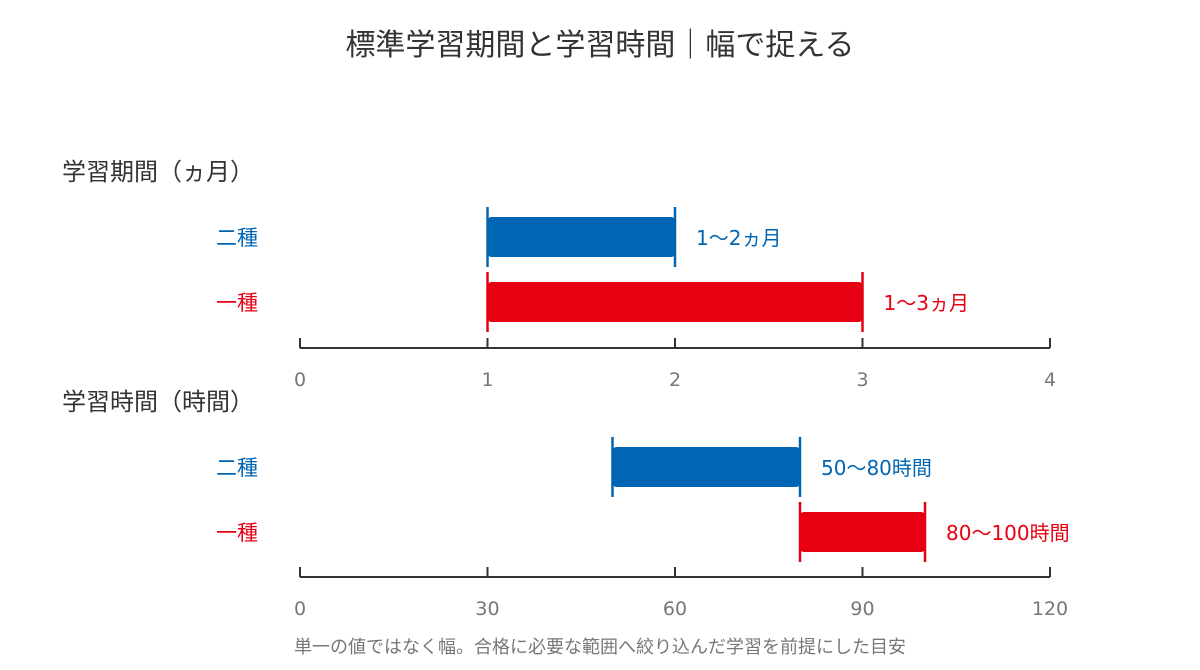  I want to click on range-value-label: 1〜2ヵ月, so click(738, 238).